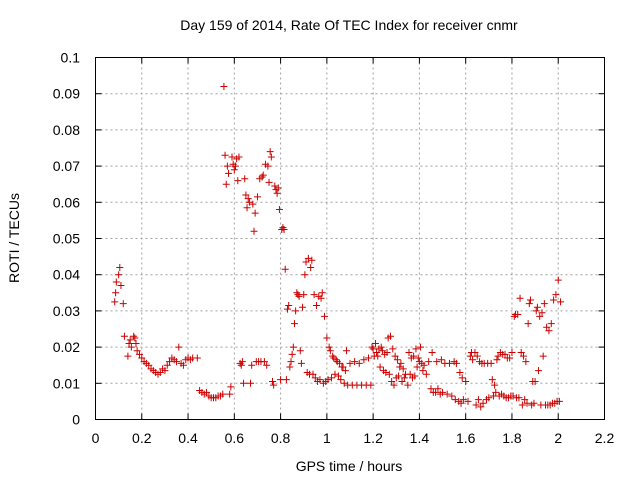 This screenshot has height=480, width=640. I want to click on x-tick-label: 1.2, so click(373, 438).